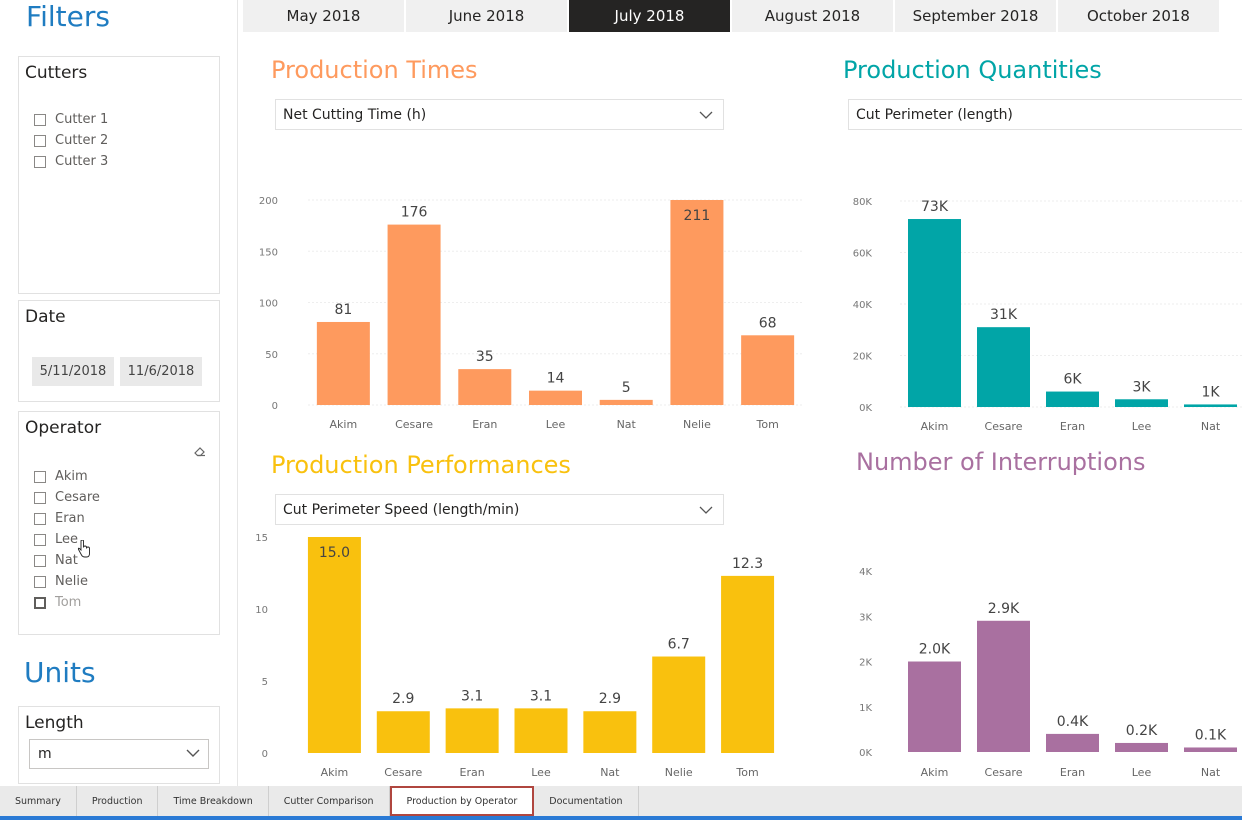 This screenshot has width=1242, height=820. I want to click on performances-bar-eran, so click(472, 730).